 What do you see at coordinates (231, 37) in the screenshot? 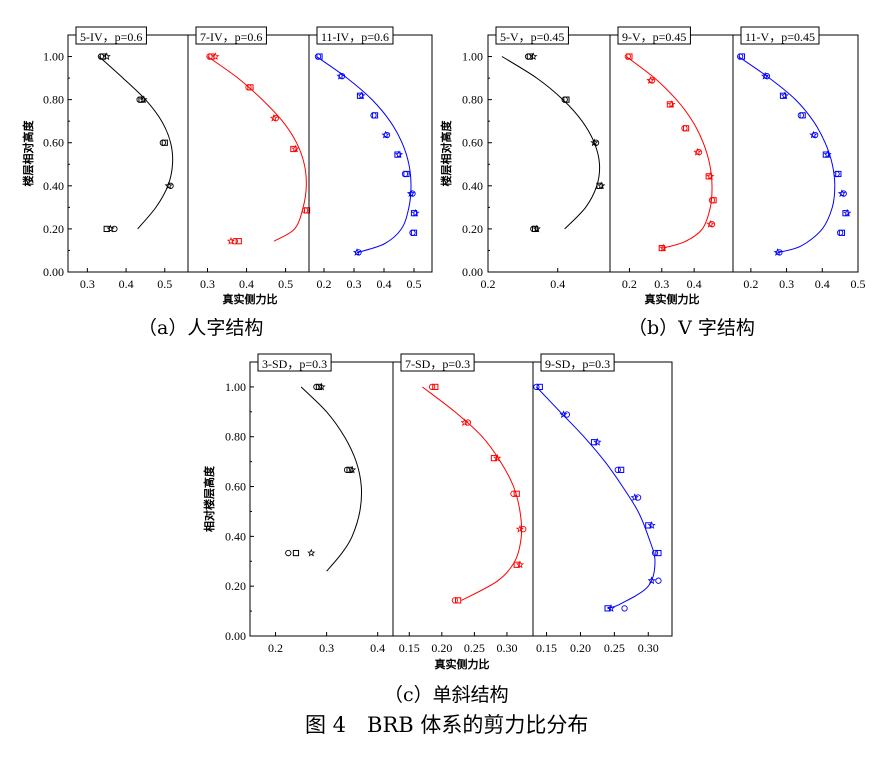
I see `panel-label-text: 7-IV，p=0.6` at bounding box center [231, 37].